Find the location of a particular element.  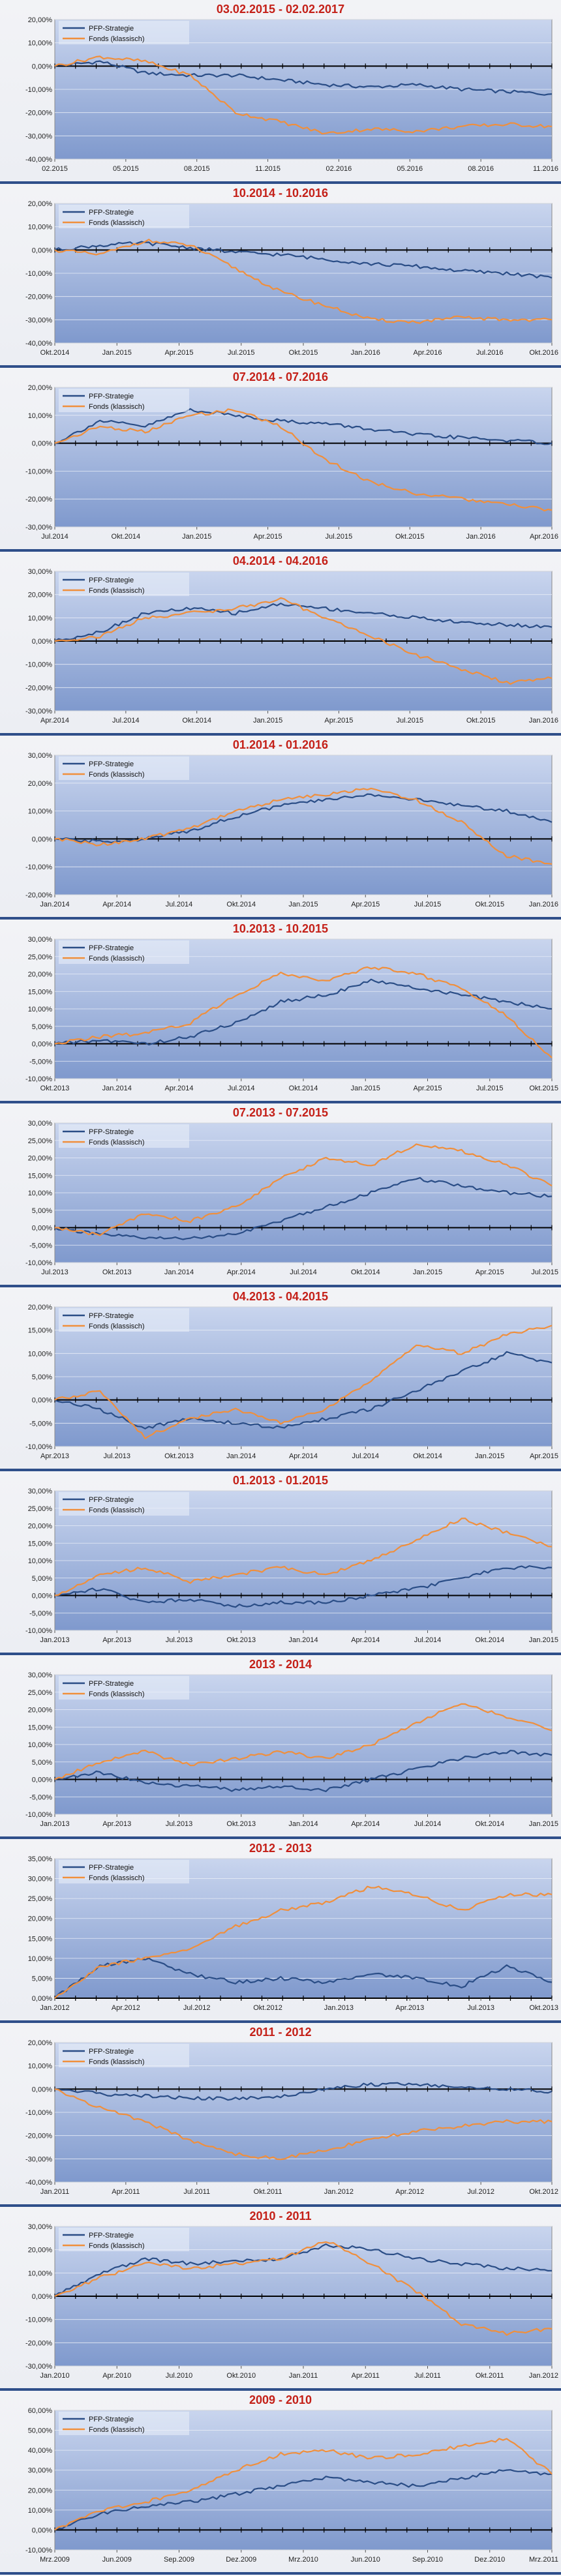

x-tick-label: 05.2016 is located at coordinates (410, 169).